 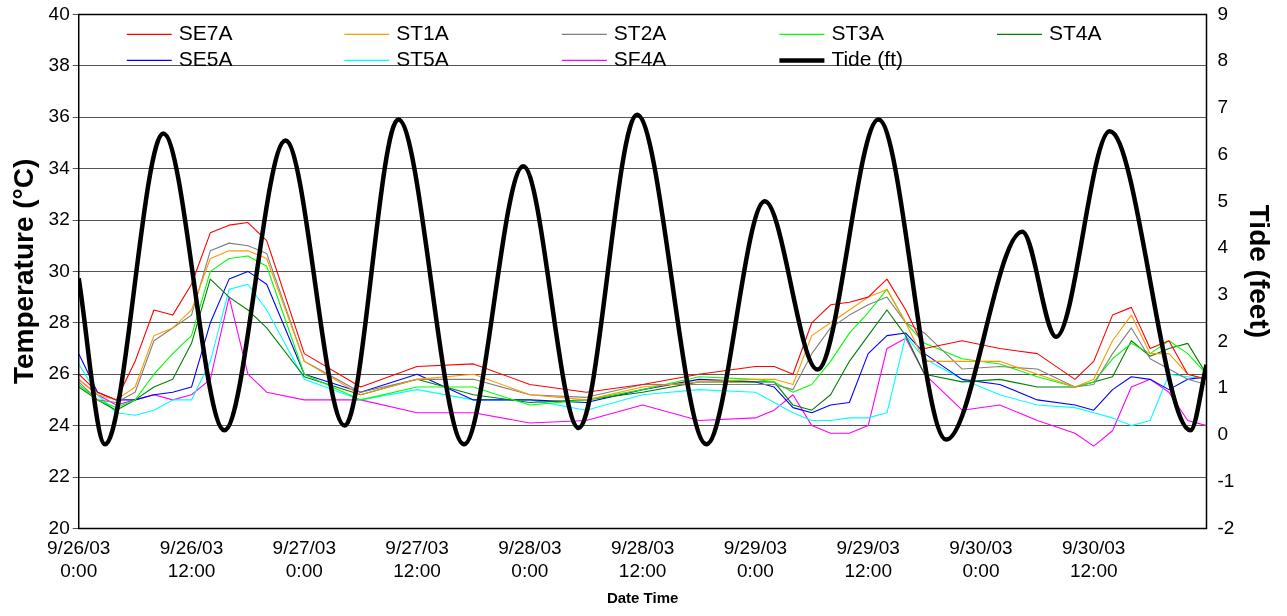 I want to click on y2-tick-label: -1, so click(x=1226, y=480).